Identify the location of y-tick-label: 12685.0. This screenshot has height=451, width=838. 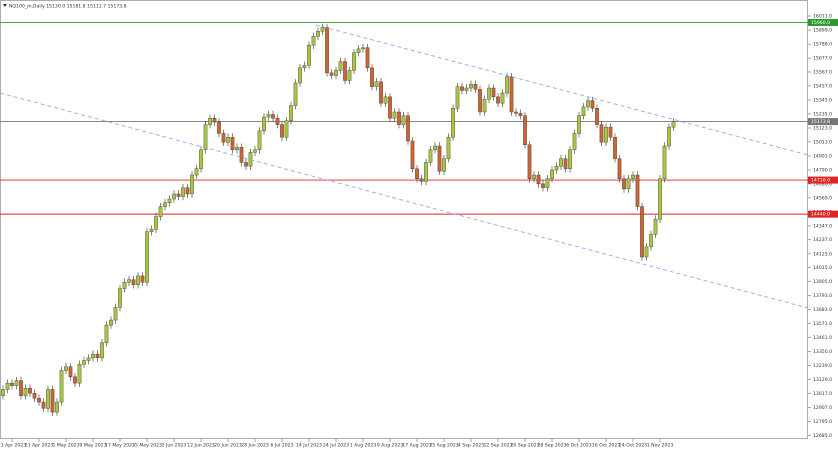
(822, 436).